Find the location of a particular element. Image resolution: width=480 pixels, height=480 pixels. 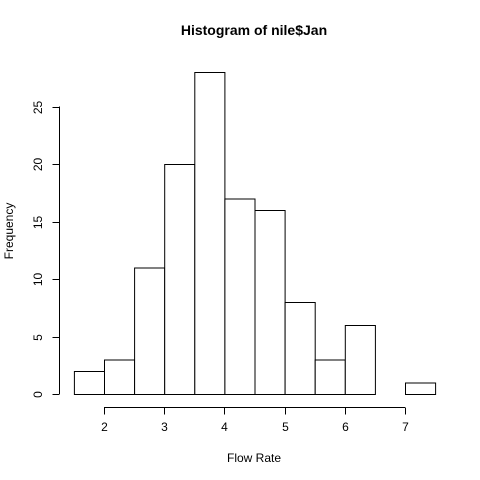

y-tick-label-0: 0 is located at coordinates (38, 394).